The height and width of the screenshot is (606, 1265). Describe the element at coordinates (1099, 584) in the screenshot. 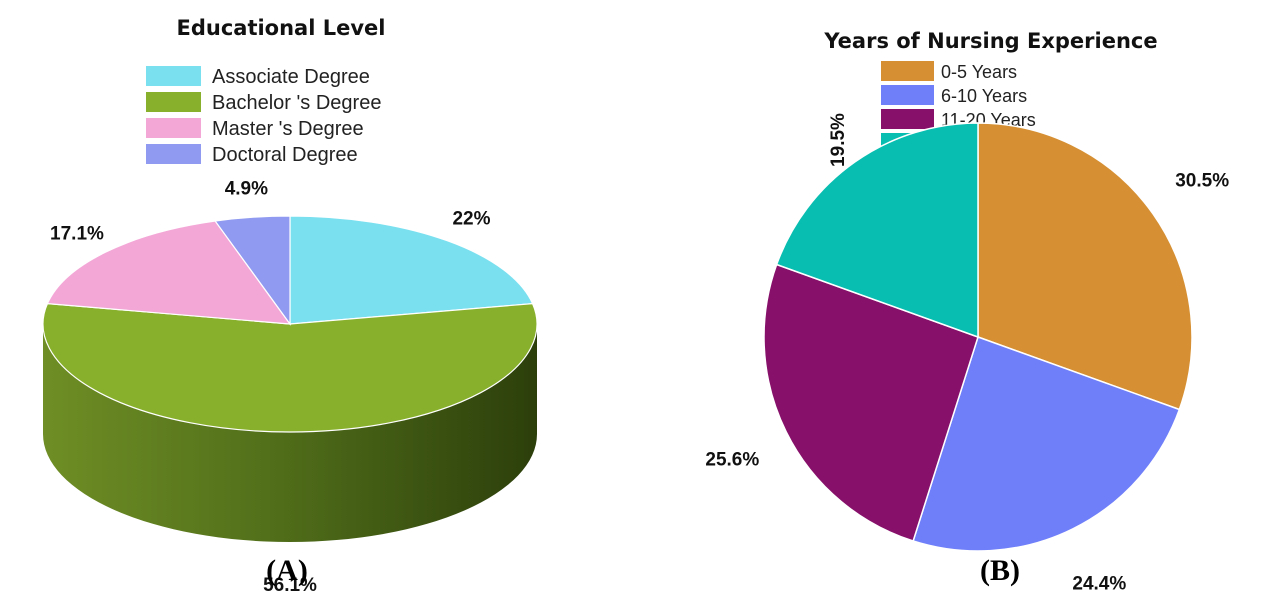

I see `value-label-6-10-years: 24.4%` at that location.